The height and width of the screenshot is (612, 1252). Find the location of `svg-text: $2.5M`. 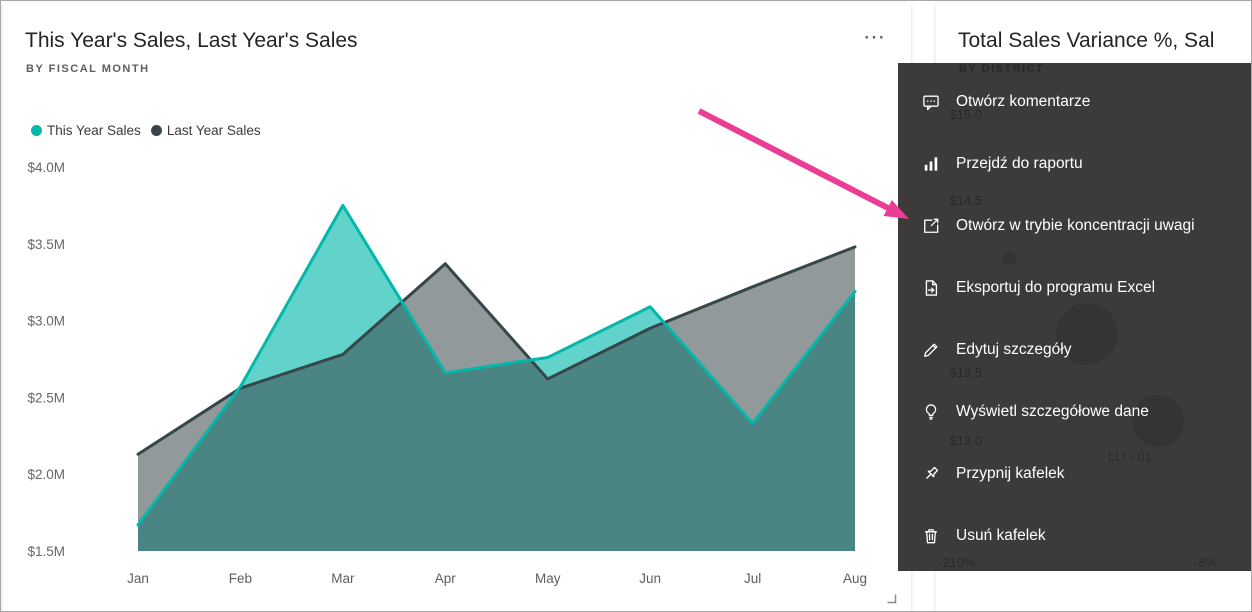

svg-text: $2.5M is located at coordinates (46, 397).